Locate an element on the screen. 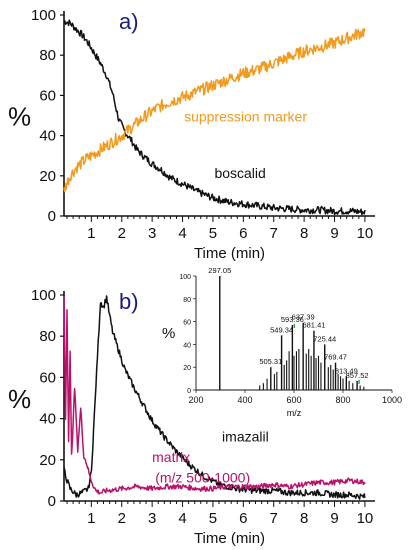 This screenshot has height=550, width=409. inset-peak-label: 857.52 is located at coordinates (357, 375).